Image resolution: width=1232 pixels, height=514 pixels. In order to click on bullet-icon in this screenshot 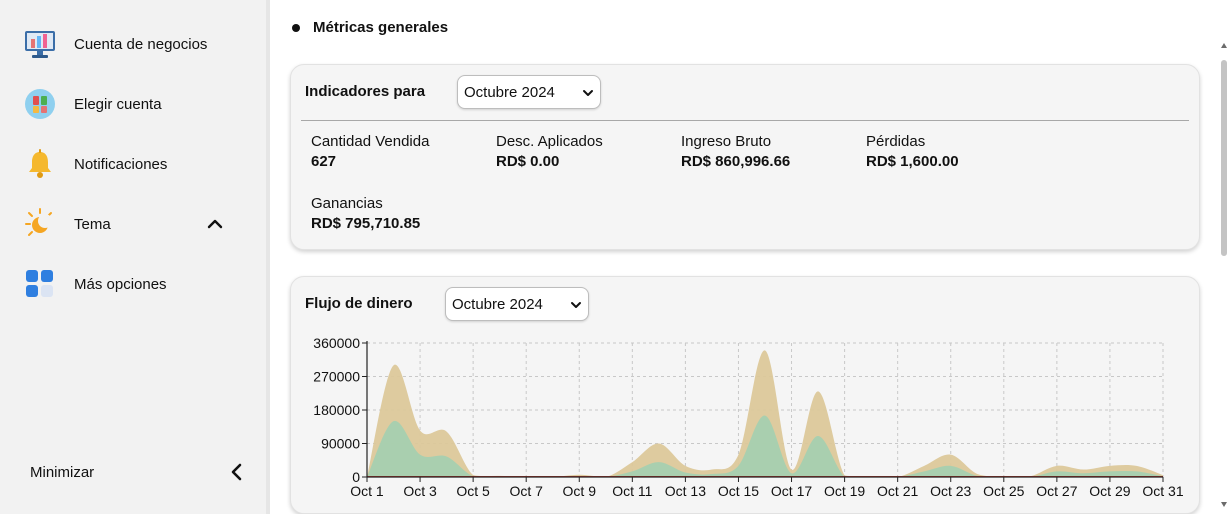, I will do `click(296, 27)`.